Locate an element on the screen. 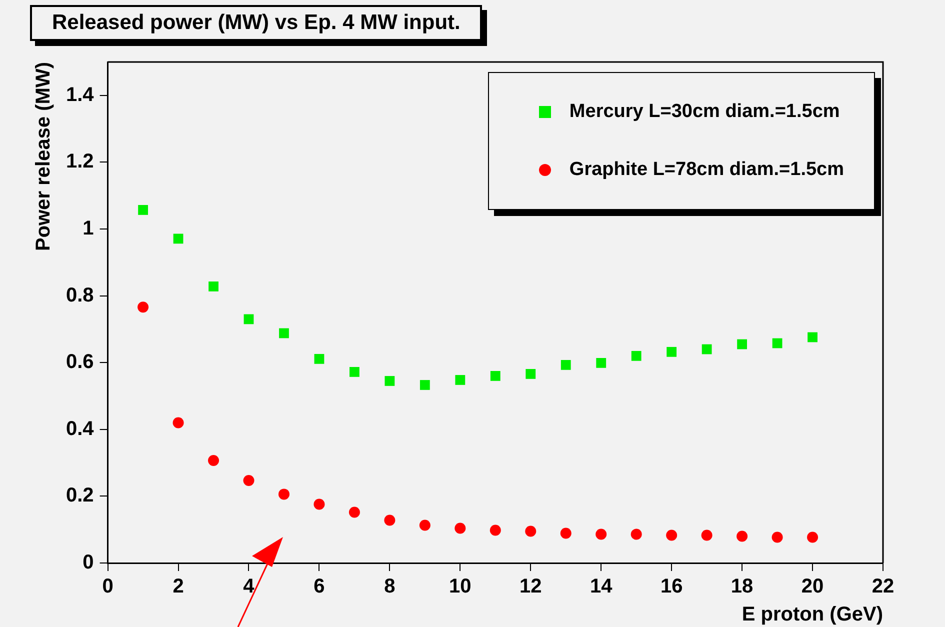 The width and height of the screenshot is (945, 627). x-tick-label: 4 is located at coordinates (249, 587).